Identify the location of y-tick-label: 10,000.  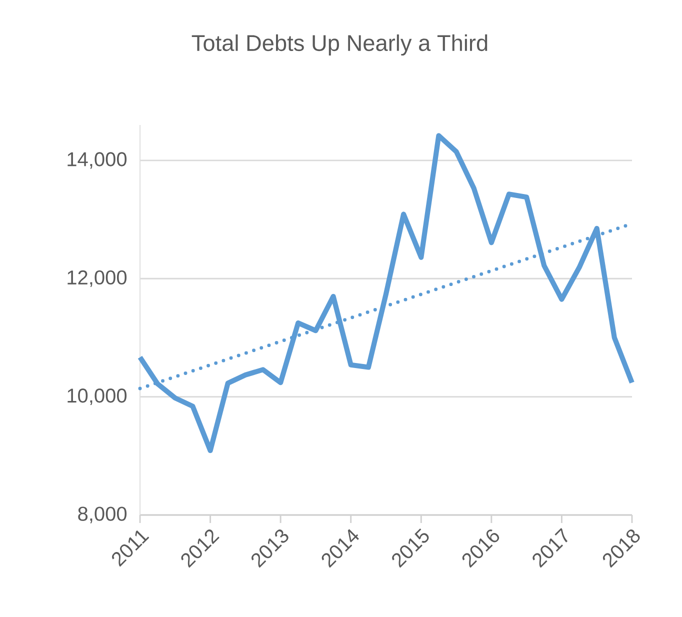
(97, 397).